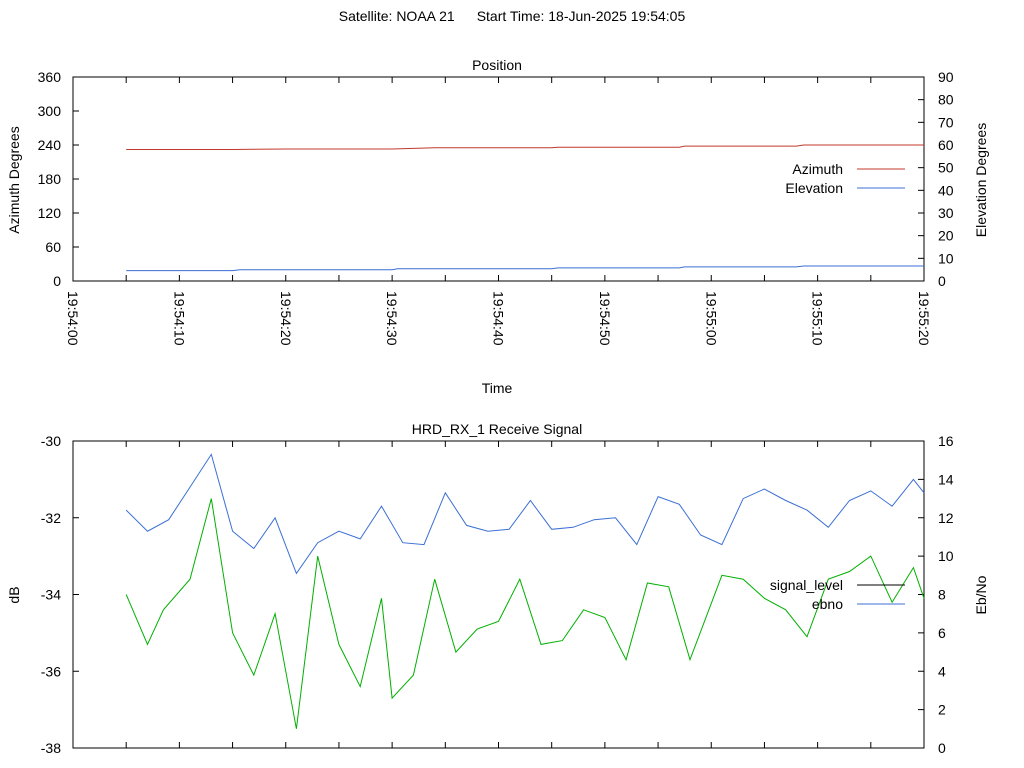 The height and width of the screenshot is (768, 1024). I want to click on series-line-elevation, so click(525, 268).